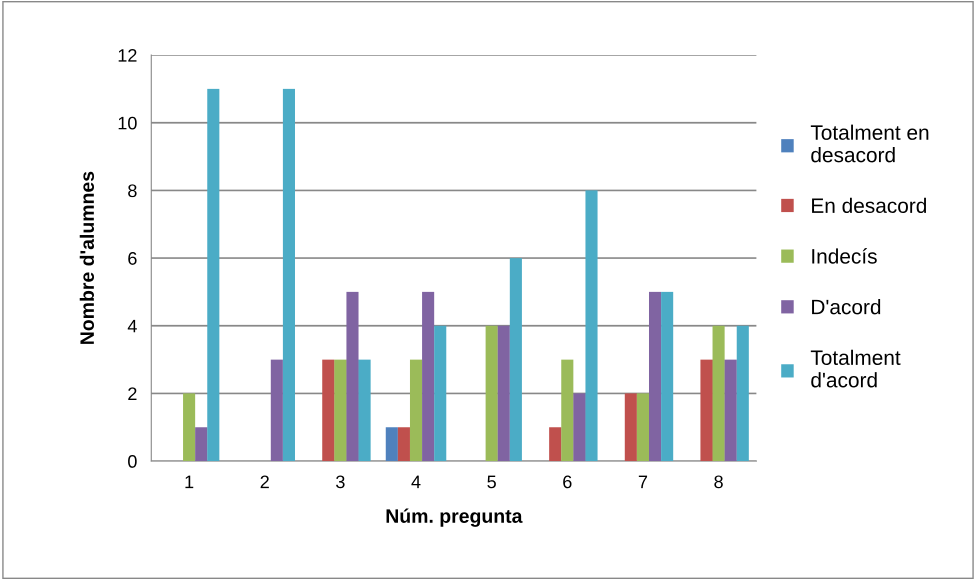 The image size is (976, 580). What do you see at coordinates (132, 461) in the screenshot?
I see `y-tick-label: 0` at bounding box center [132, 461].